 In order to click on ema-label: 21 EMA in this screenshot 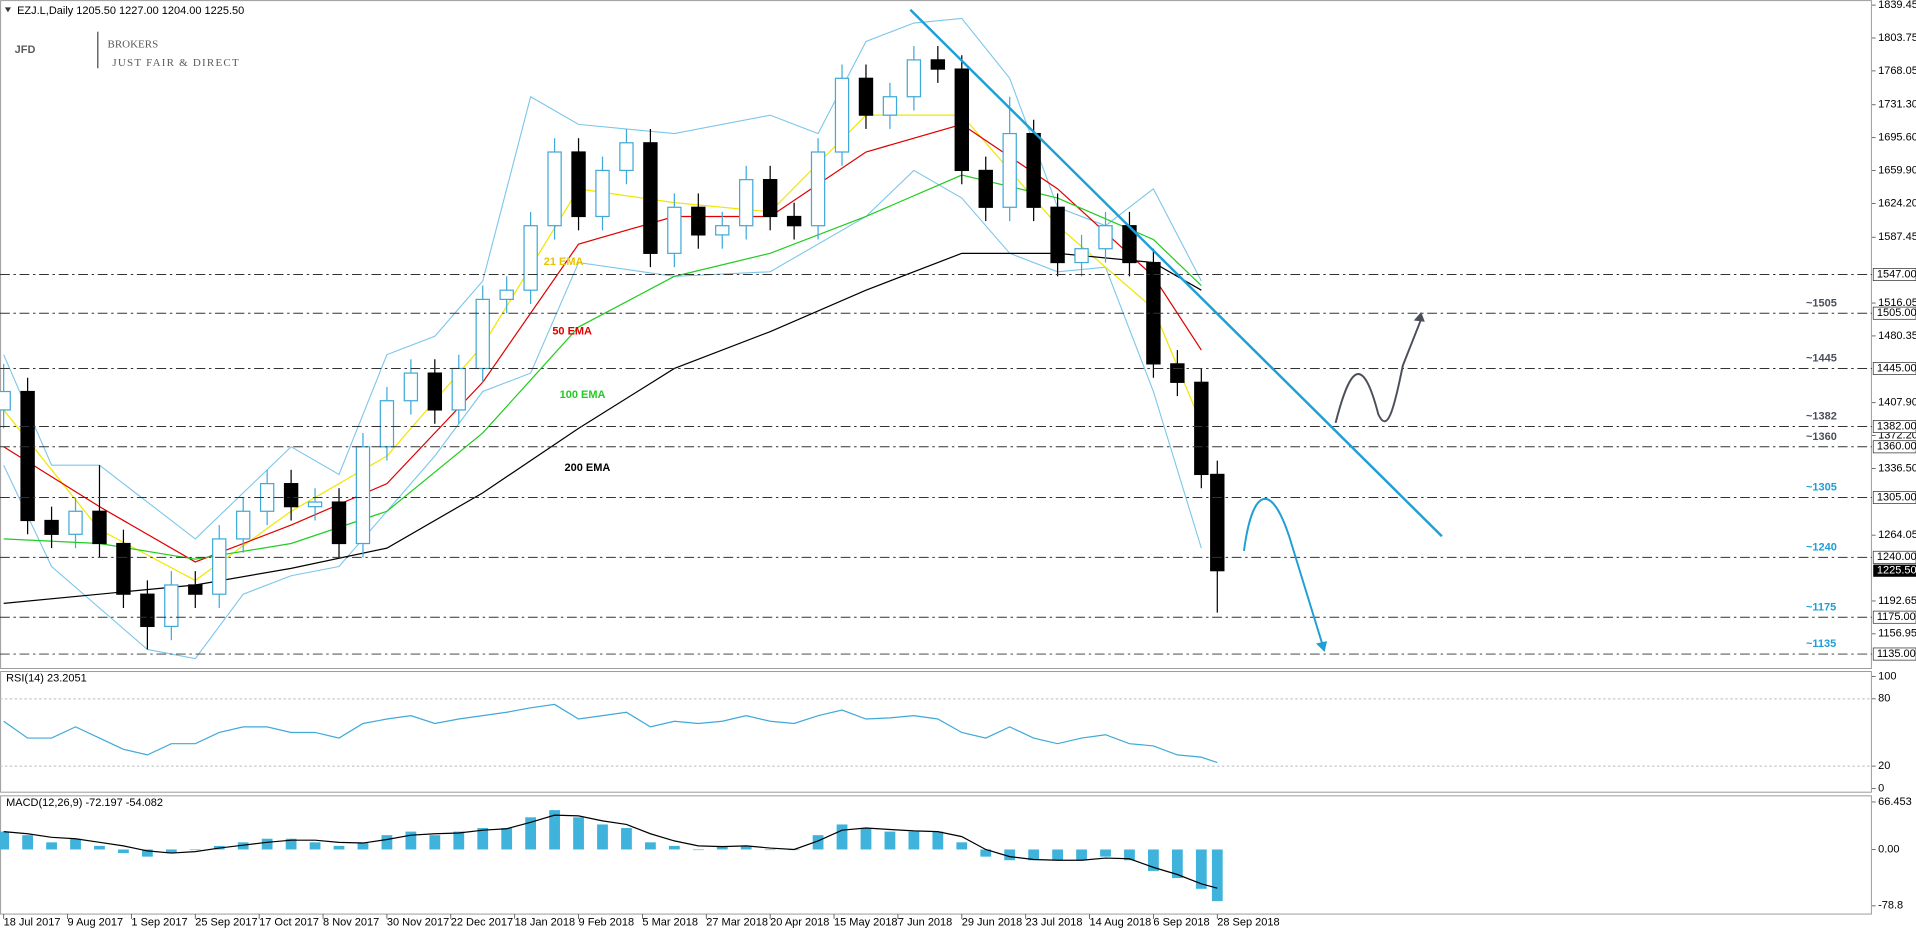, I will do `click(564, 262)`.